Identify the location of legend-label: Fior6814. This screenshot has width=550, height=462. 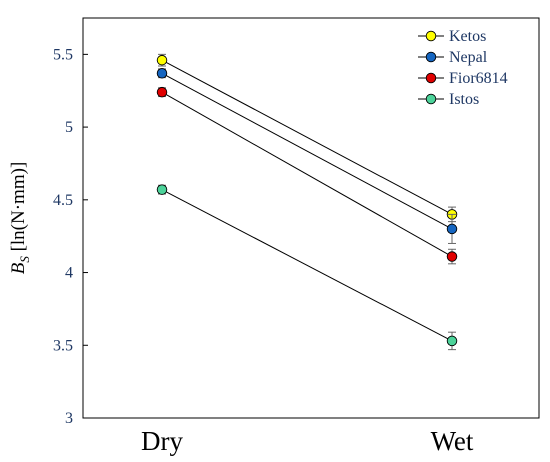
(478, 78).